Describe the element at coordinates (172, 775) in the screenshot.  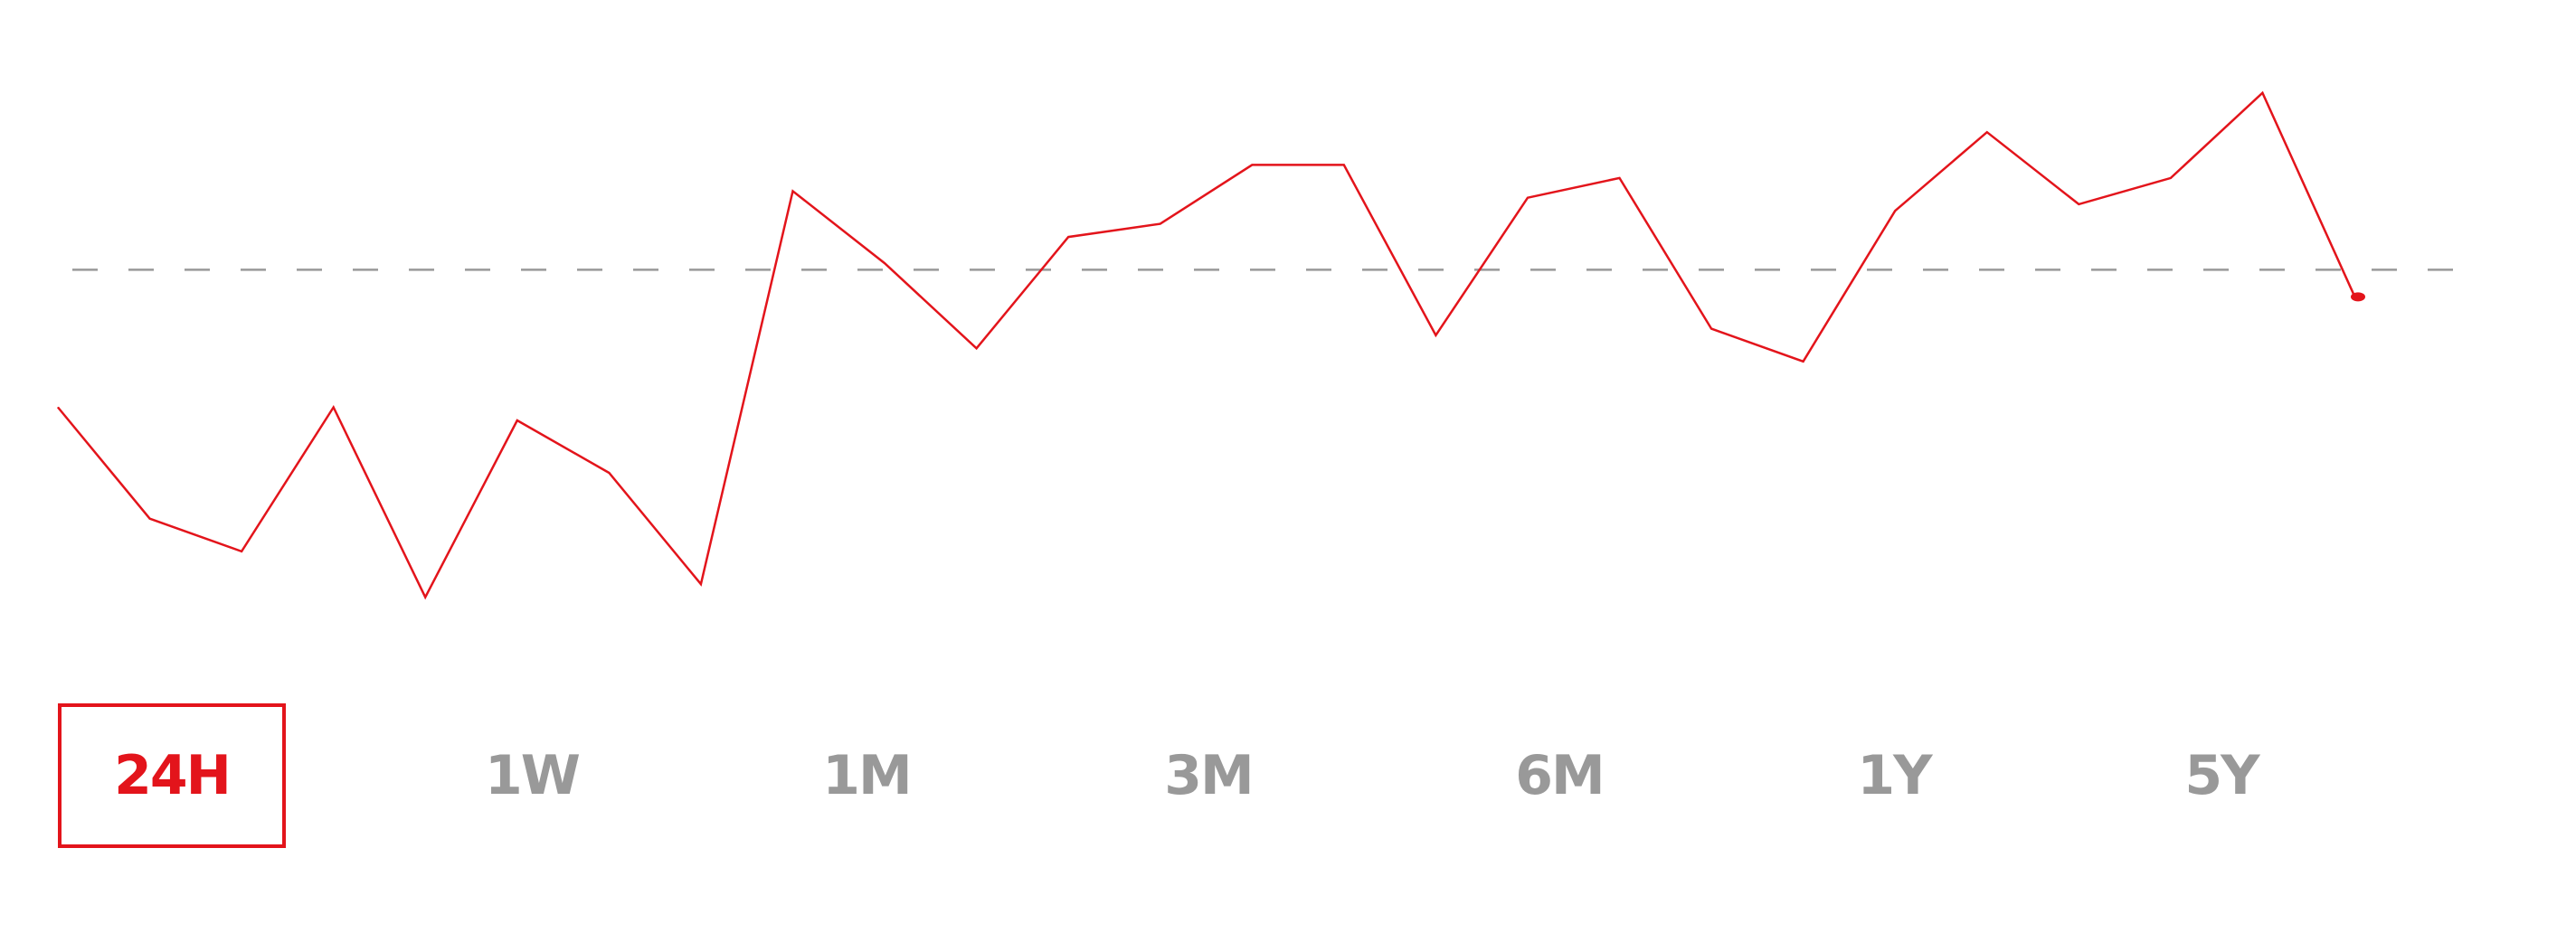
I see `tab-24h: 24H` at that location.